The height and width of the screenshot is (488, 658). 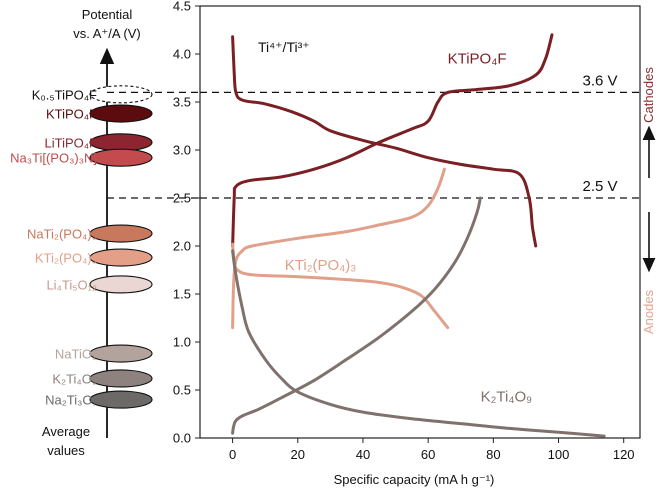 I want to click on material-label: K₂Ti₄O₉, so click(x=74, y=378).